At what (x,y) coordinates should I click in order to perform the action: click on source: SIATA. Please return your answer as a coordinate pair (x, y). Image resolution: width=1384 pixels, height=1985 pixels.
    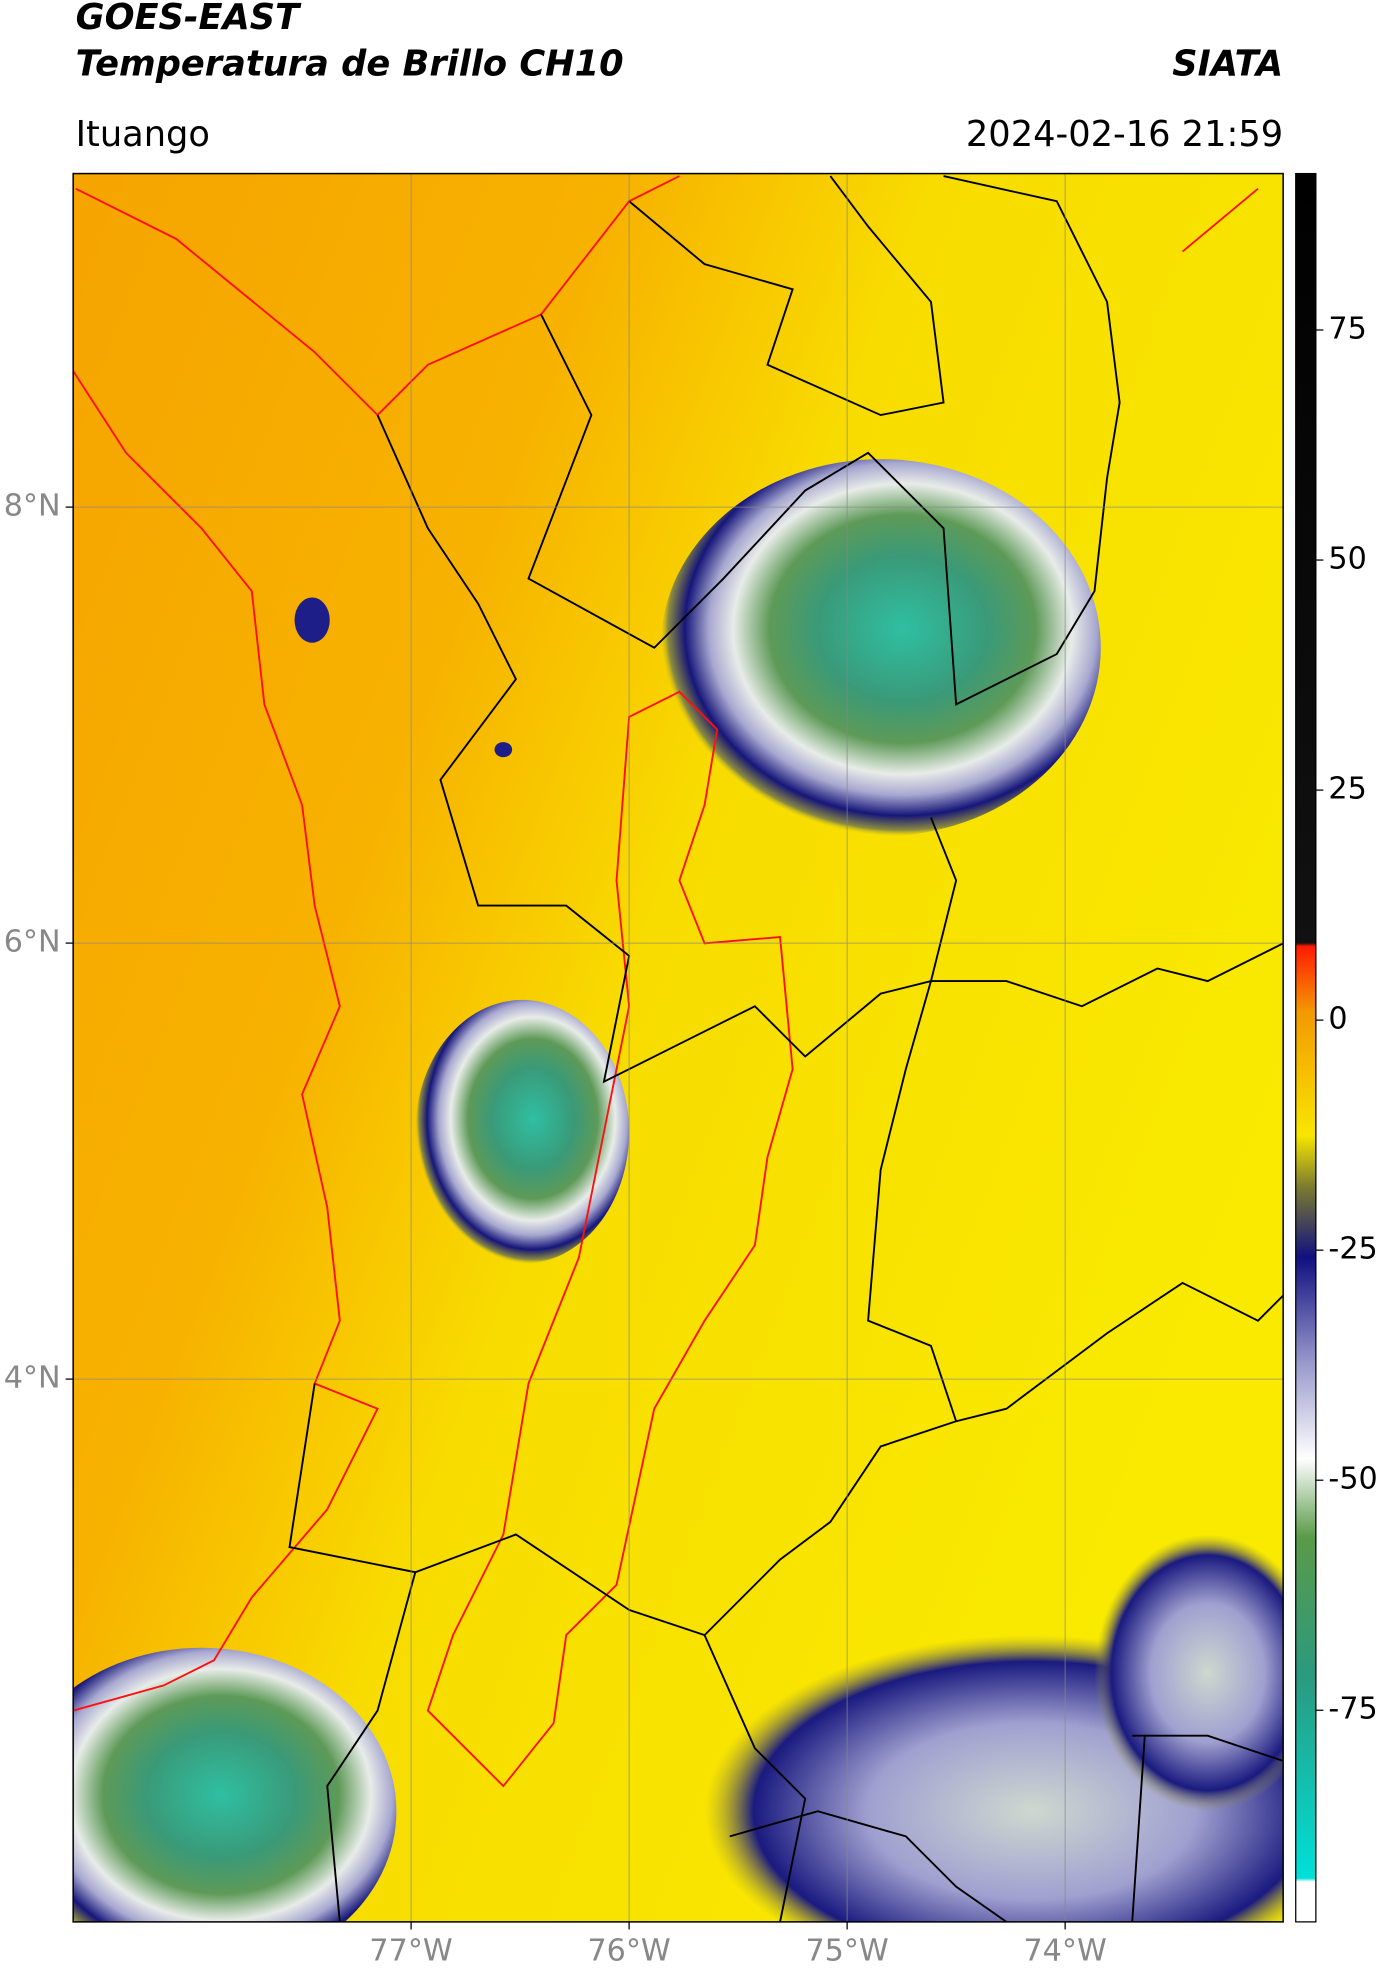
    Looking at the image, I should click on (1227, 63).